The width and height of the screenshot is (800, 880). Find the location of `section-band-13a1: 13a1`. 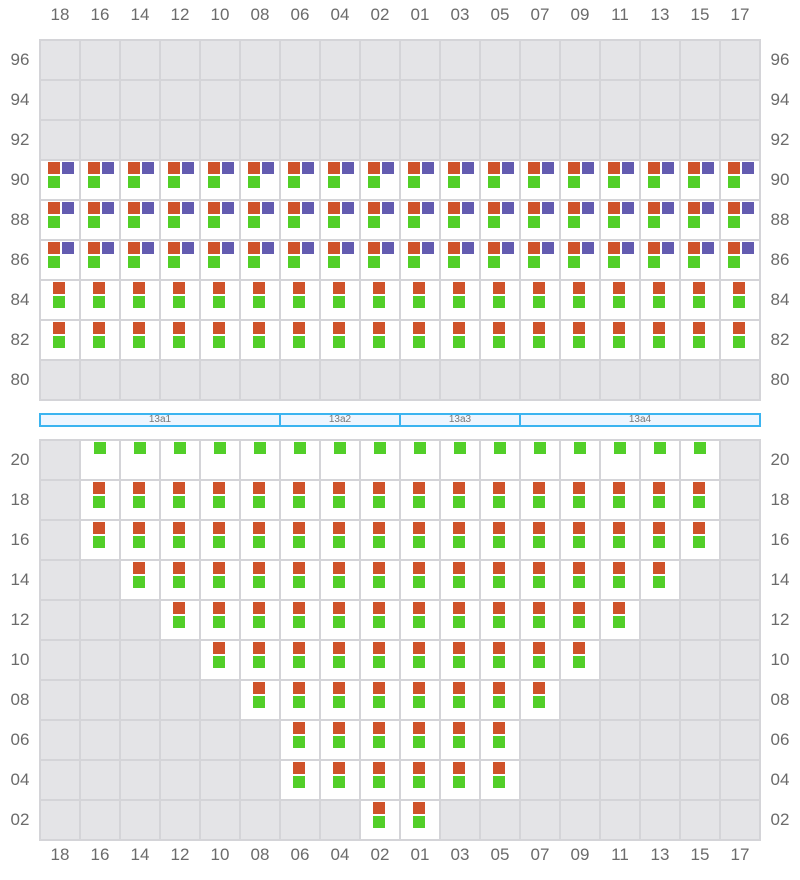

section-band-13a1: 13a1 is located at coordinates (160, 420).